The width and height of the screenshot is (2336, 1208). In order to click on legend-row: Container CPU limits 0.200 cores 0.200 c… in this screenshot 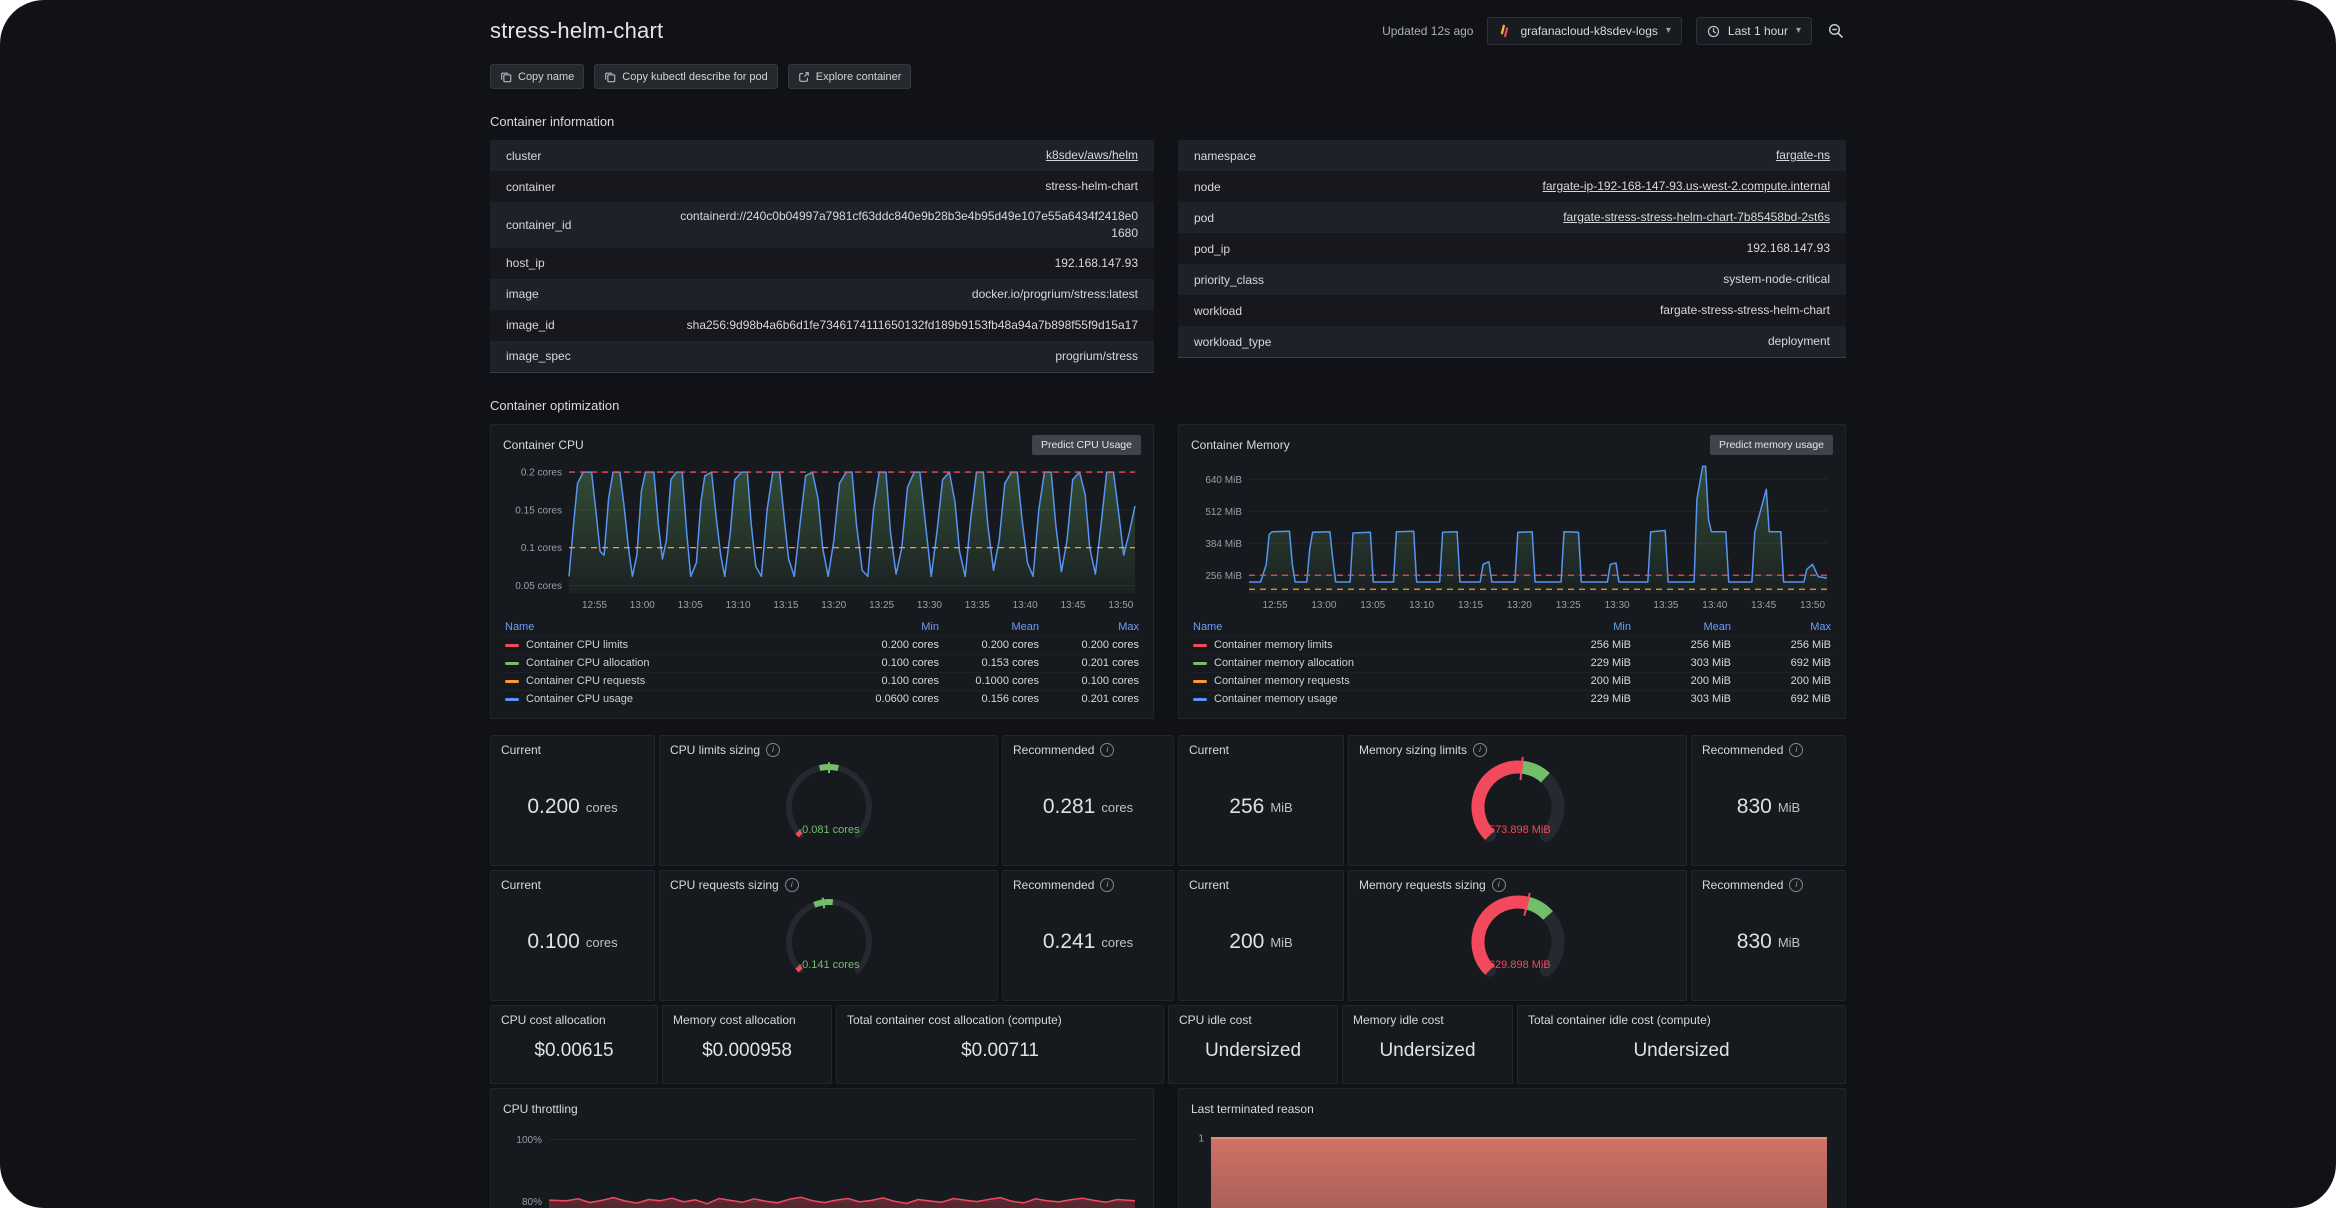, I will do `click(822, 644)`.